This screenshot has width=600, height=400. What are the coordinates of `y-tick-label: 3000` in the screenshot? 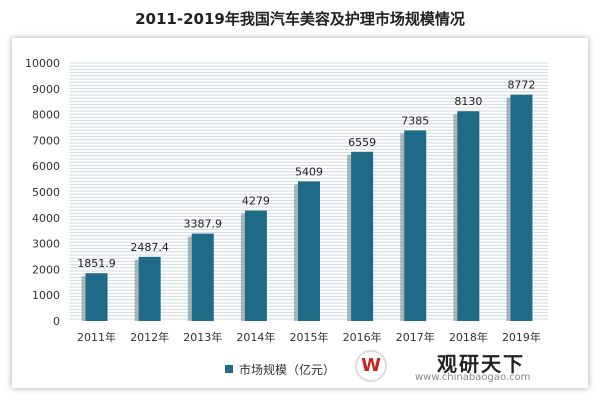 It's located at (46, 244).